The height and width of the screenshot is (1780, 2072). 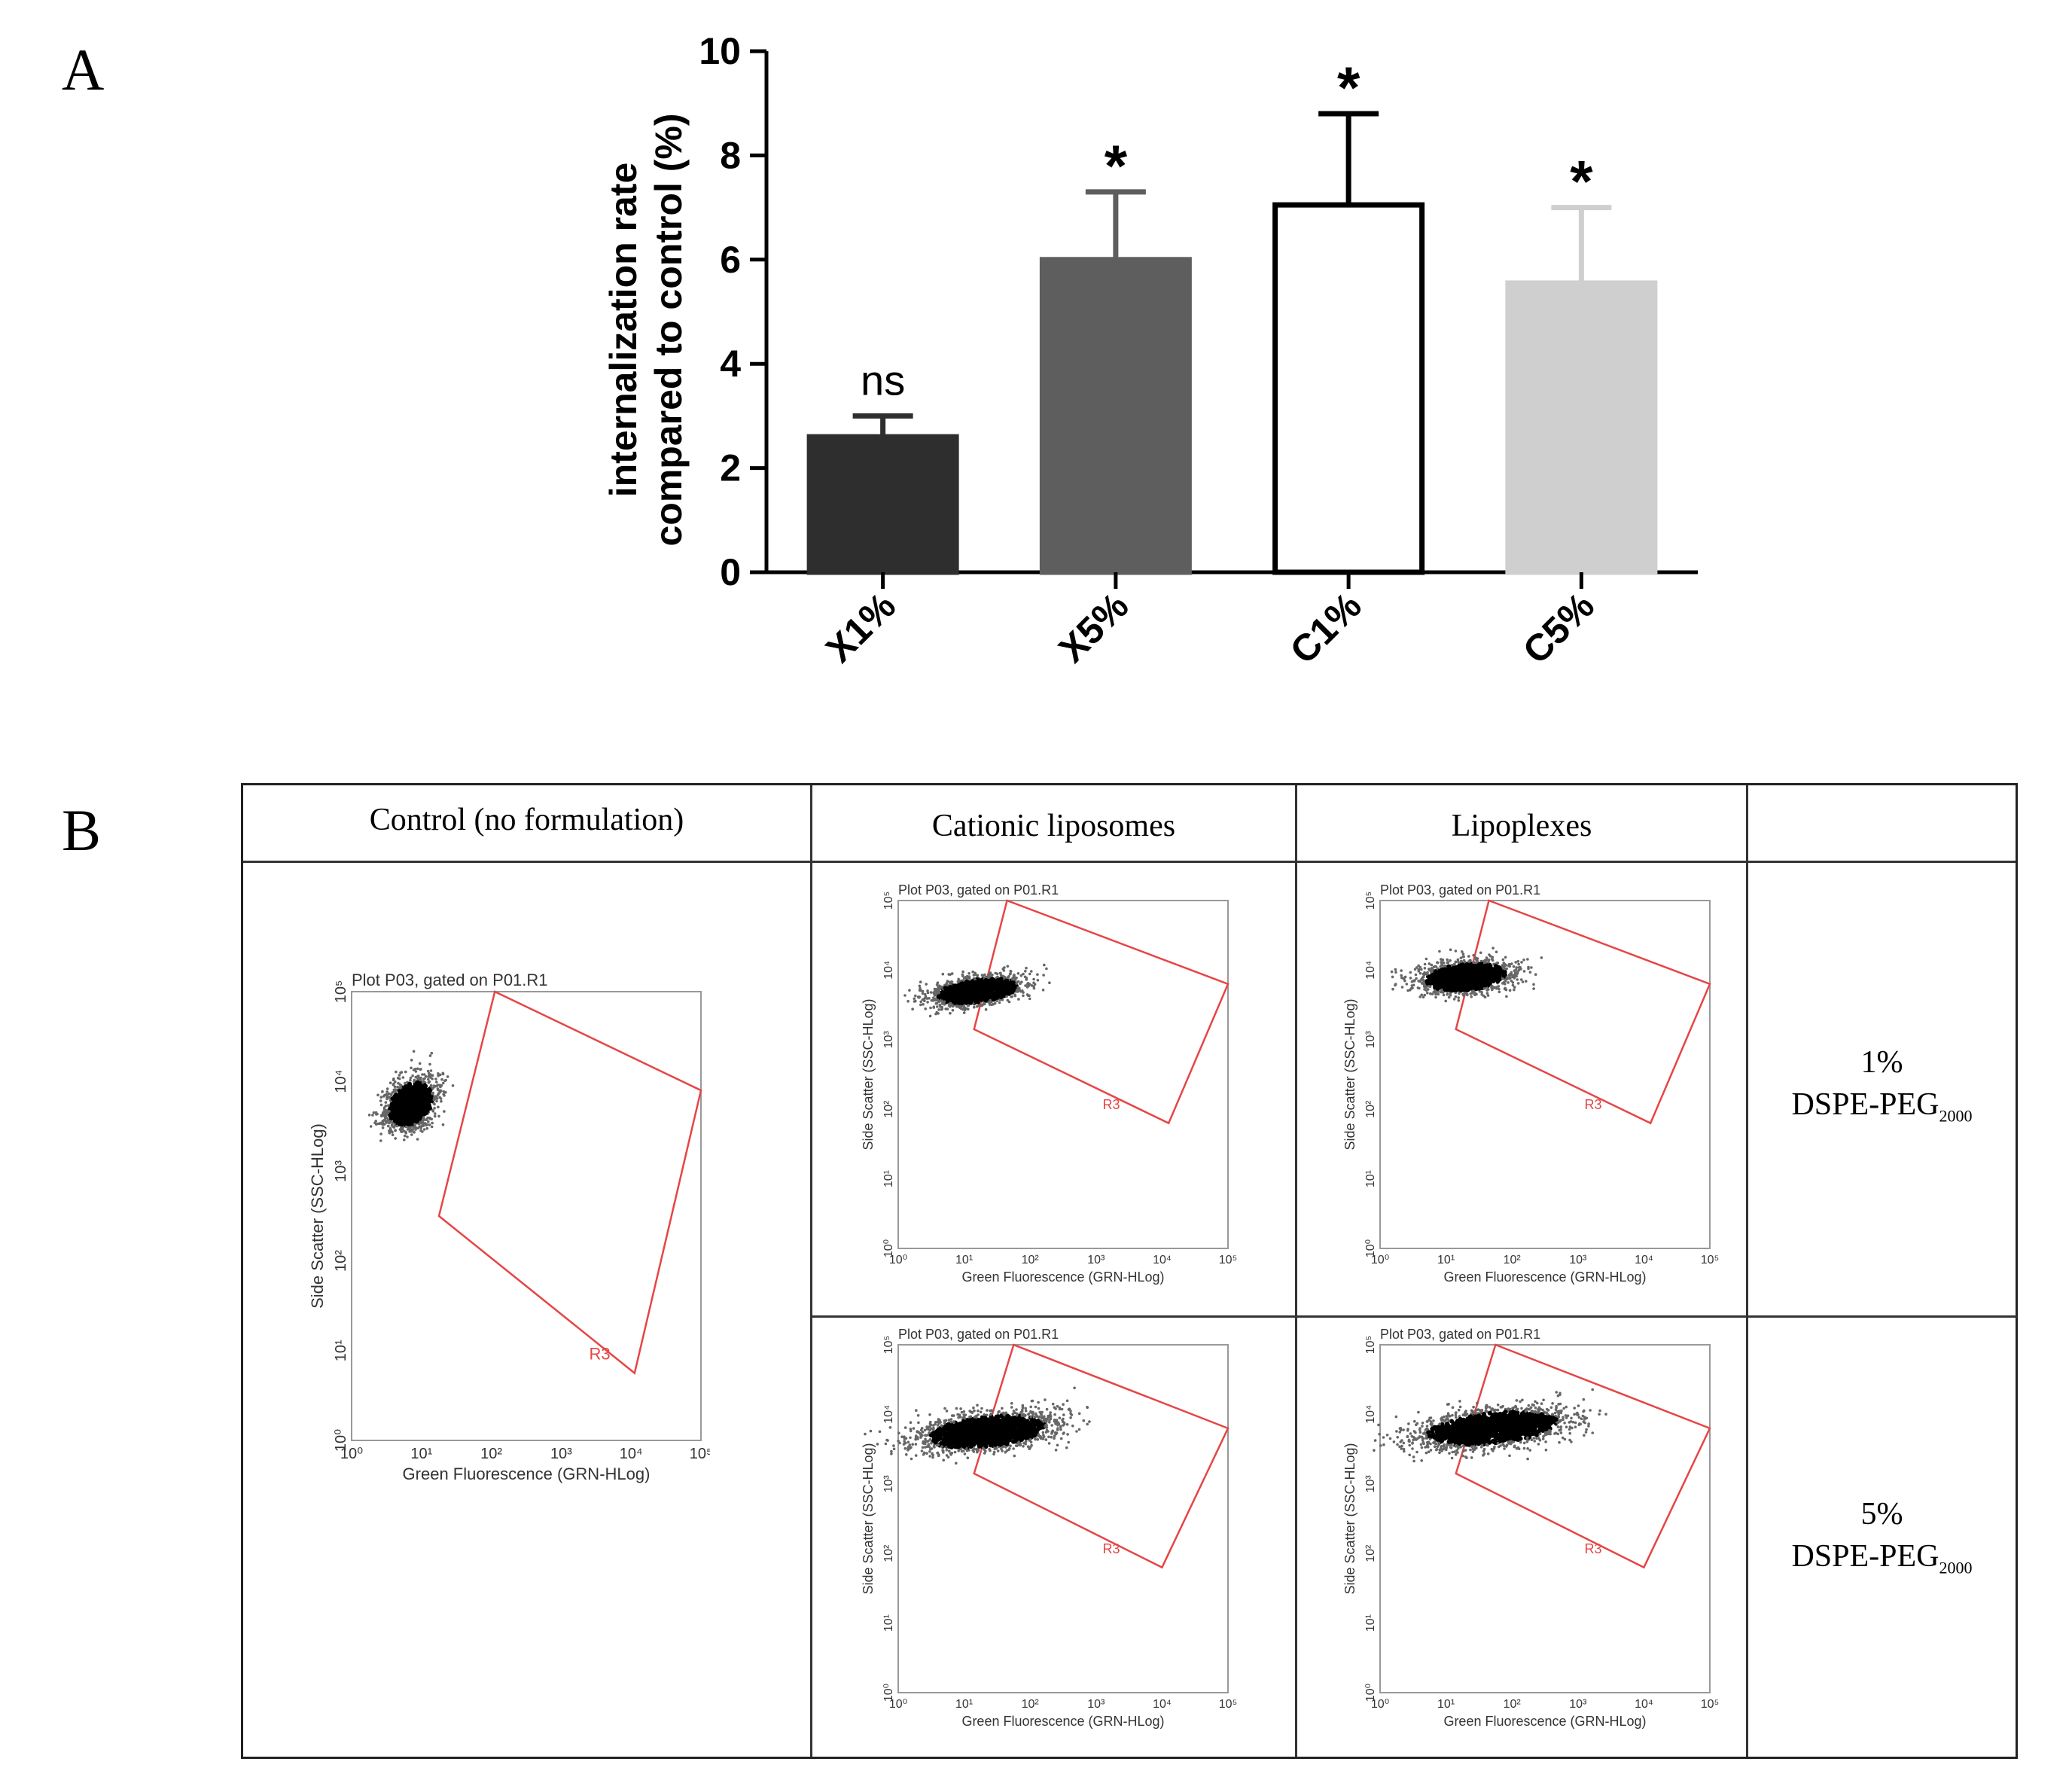 I want to click on gate-label: R3, so click(x=1111, y=1104).